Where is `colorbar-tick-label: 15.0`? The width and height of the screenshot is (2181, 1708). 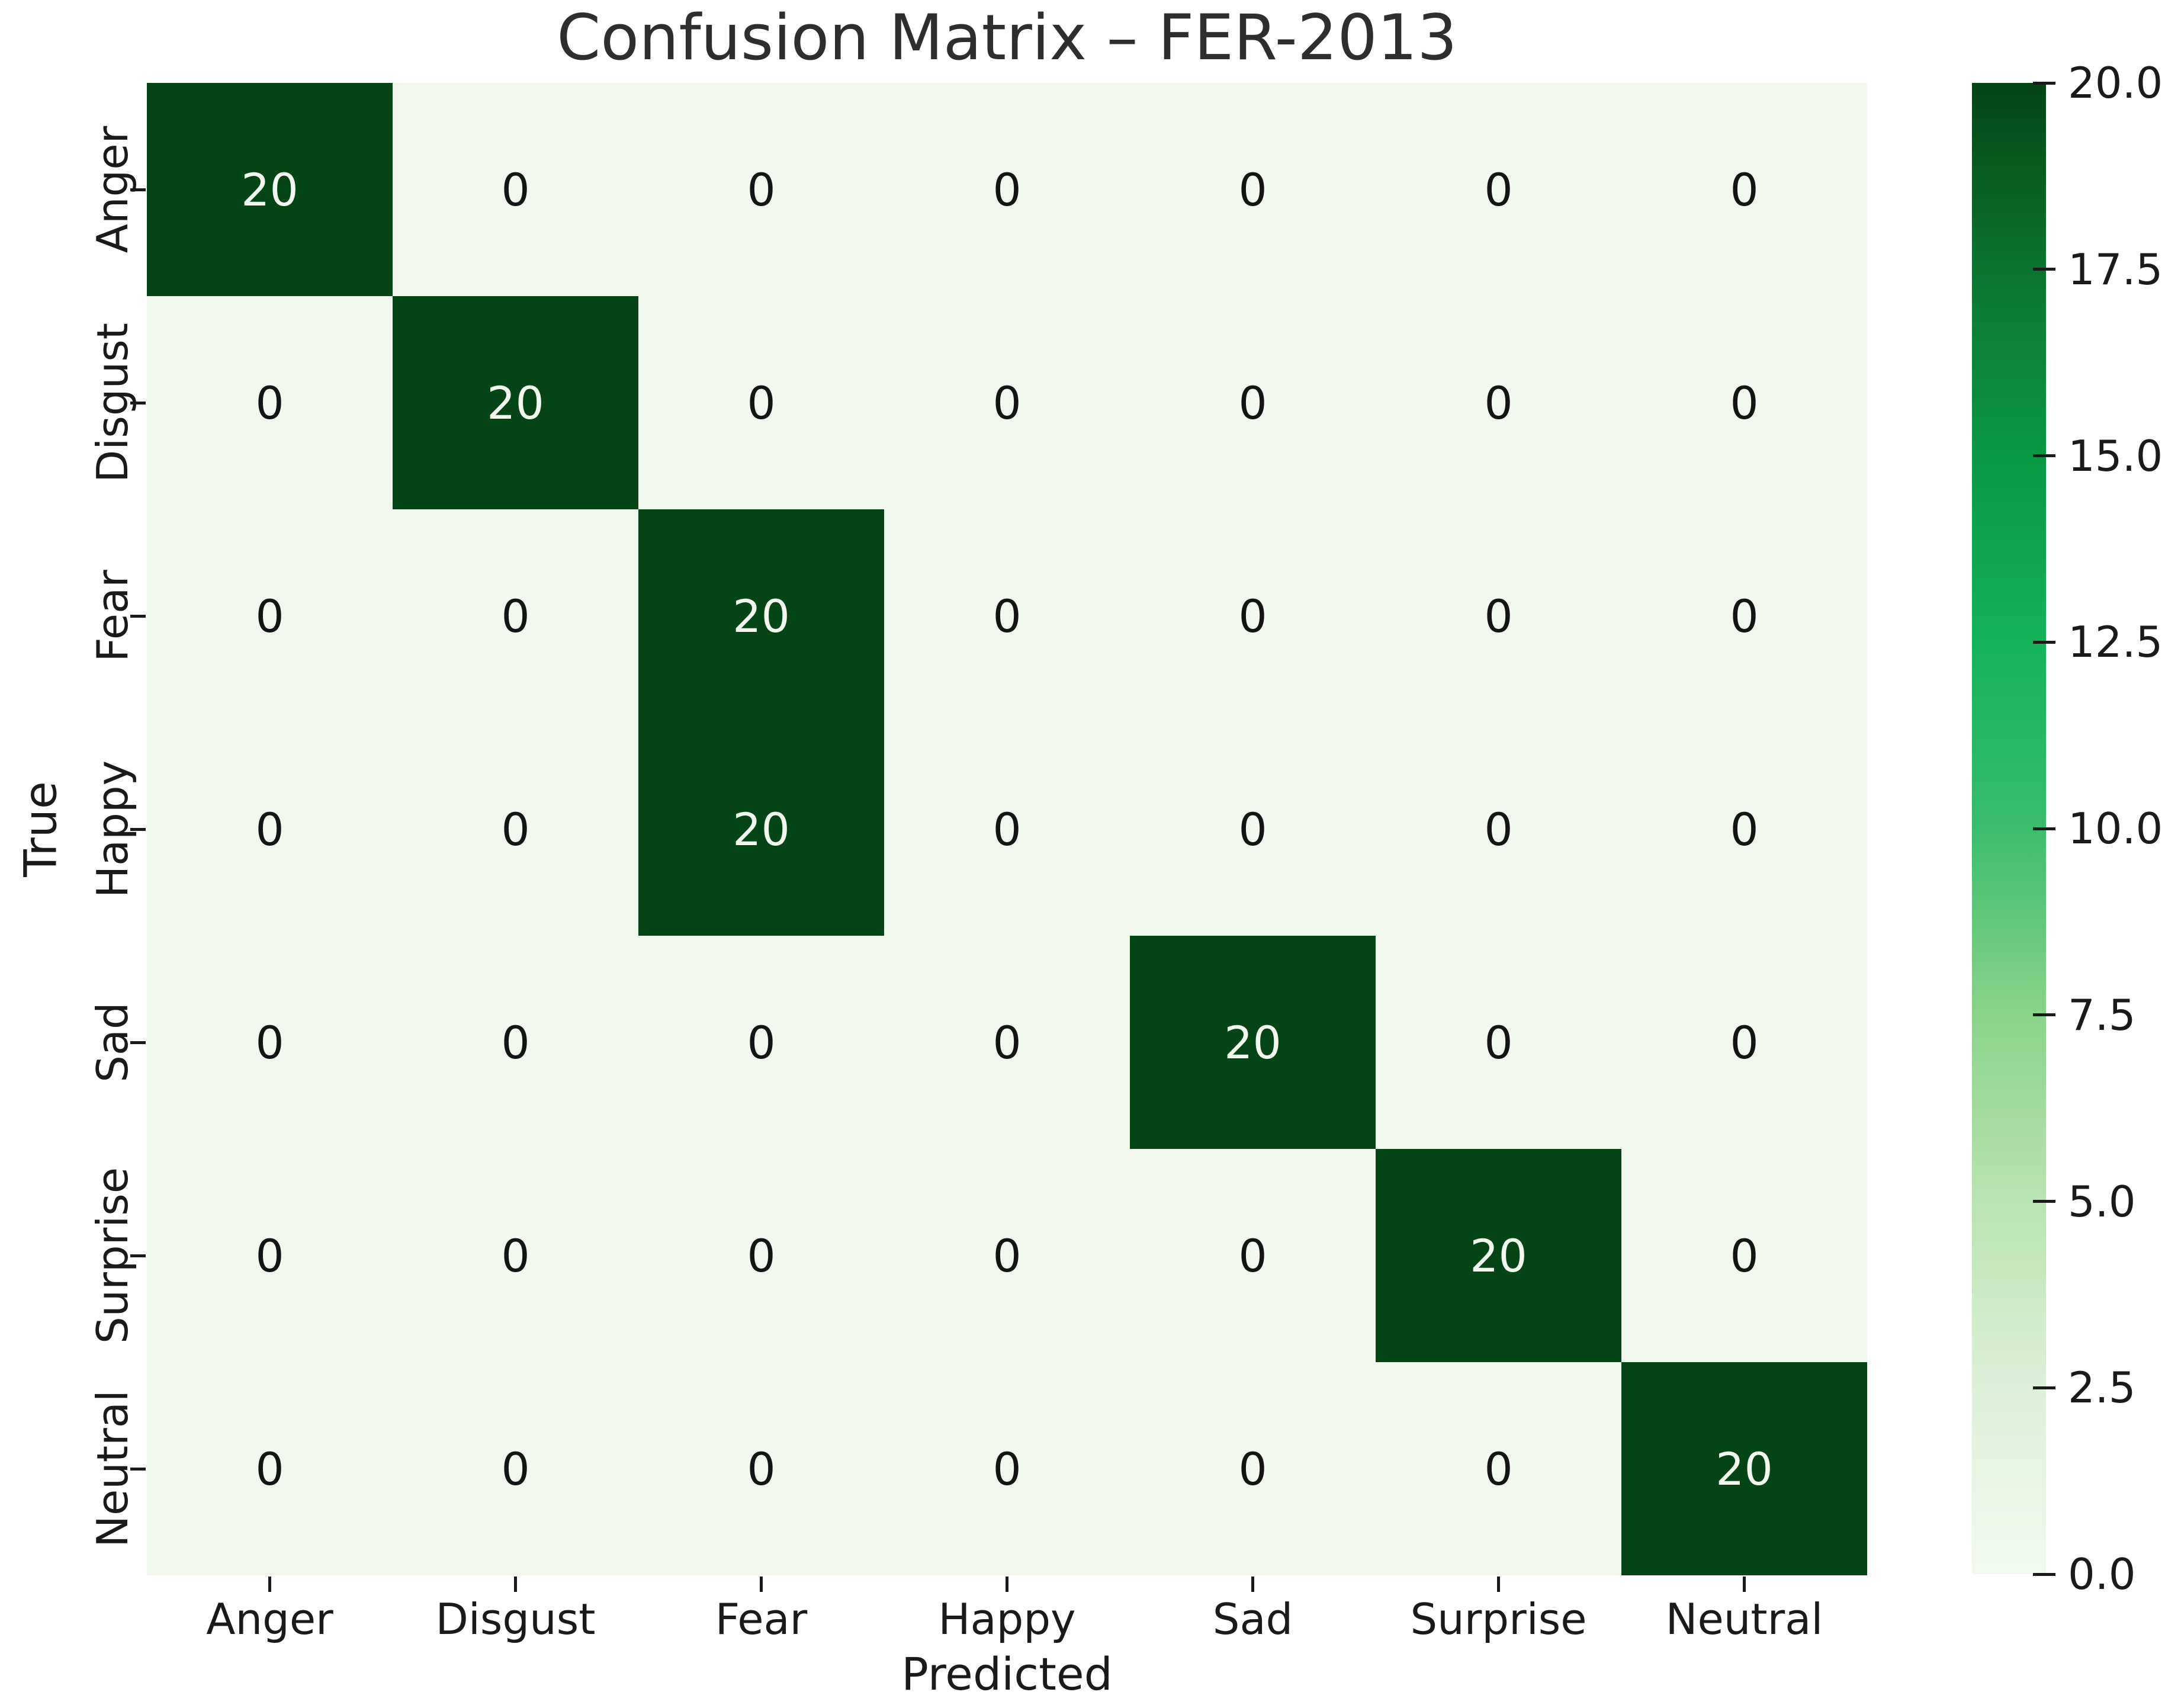 colorbar-tick-label: 15.0 is located at coordinates (2115, 456).